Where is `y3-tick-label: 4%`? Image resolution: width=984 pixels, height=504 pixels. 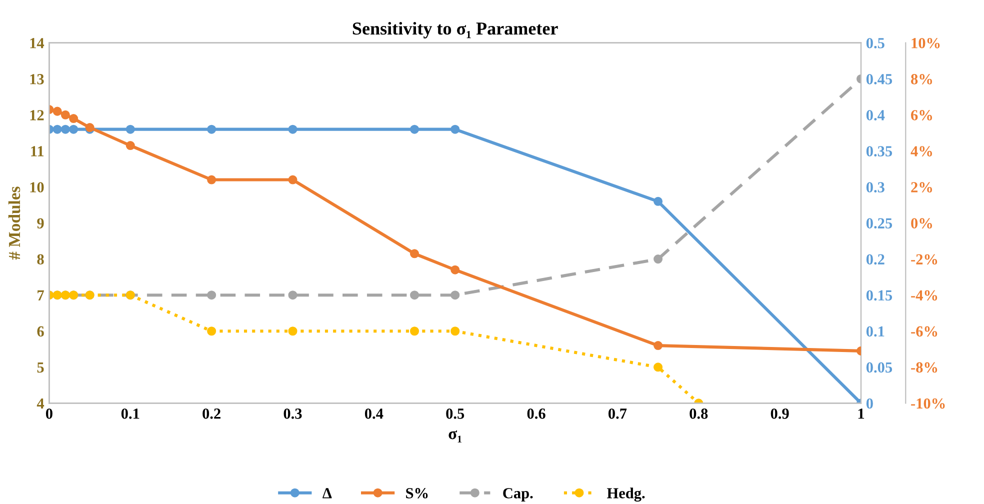 y3-tick-label: 4% is located at coordinates (921, 151).